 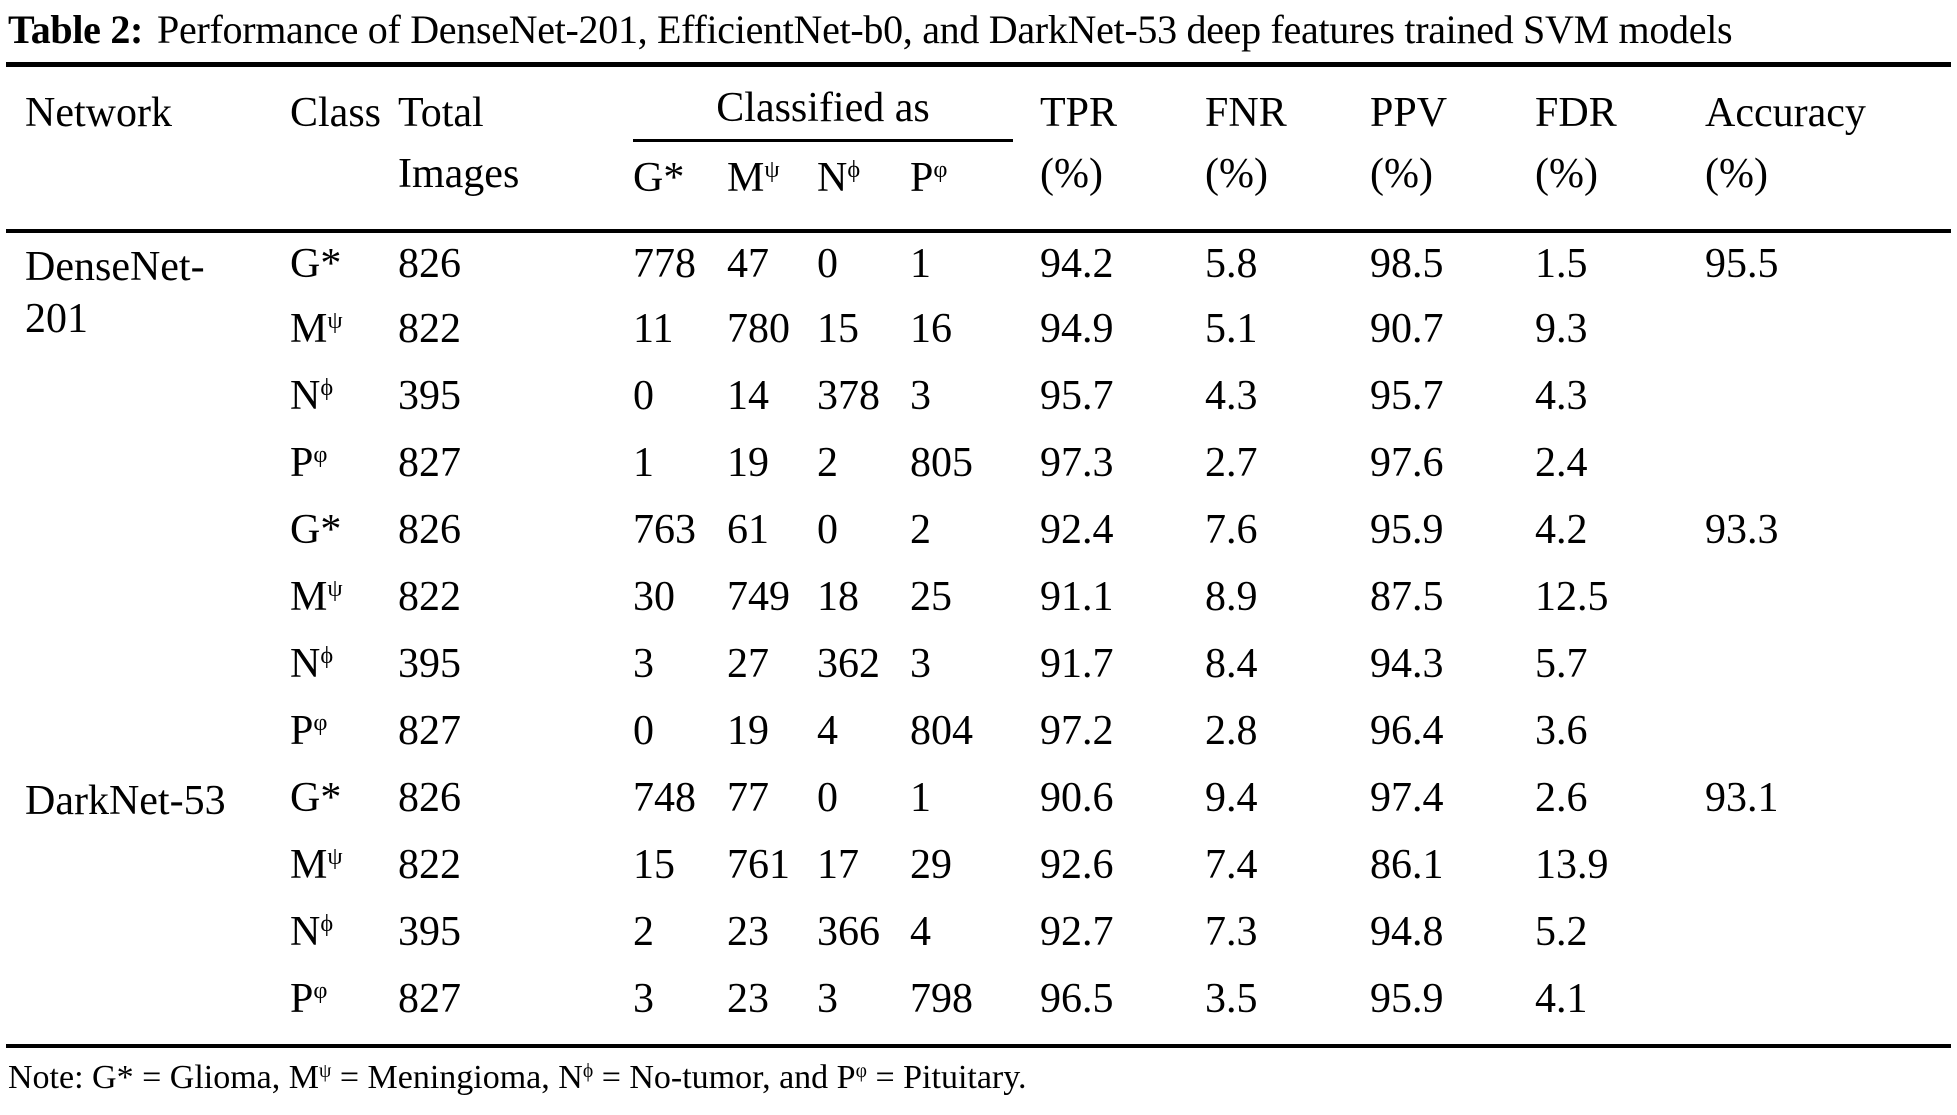 What do you see at coordinates (1079, 113) in the screenshot?
I see `metric-name: TPR` at bounding box center [1079, 113].